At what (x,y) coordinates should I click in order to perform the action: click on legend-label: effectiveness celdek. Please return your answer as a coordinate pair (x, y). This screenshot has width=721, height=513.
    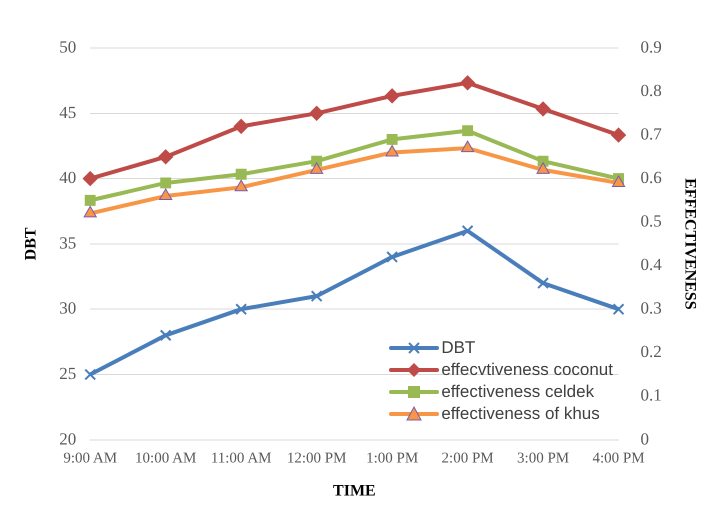
    Looking at the image, I should click on (517, 392).